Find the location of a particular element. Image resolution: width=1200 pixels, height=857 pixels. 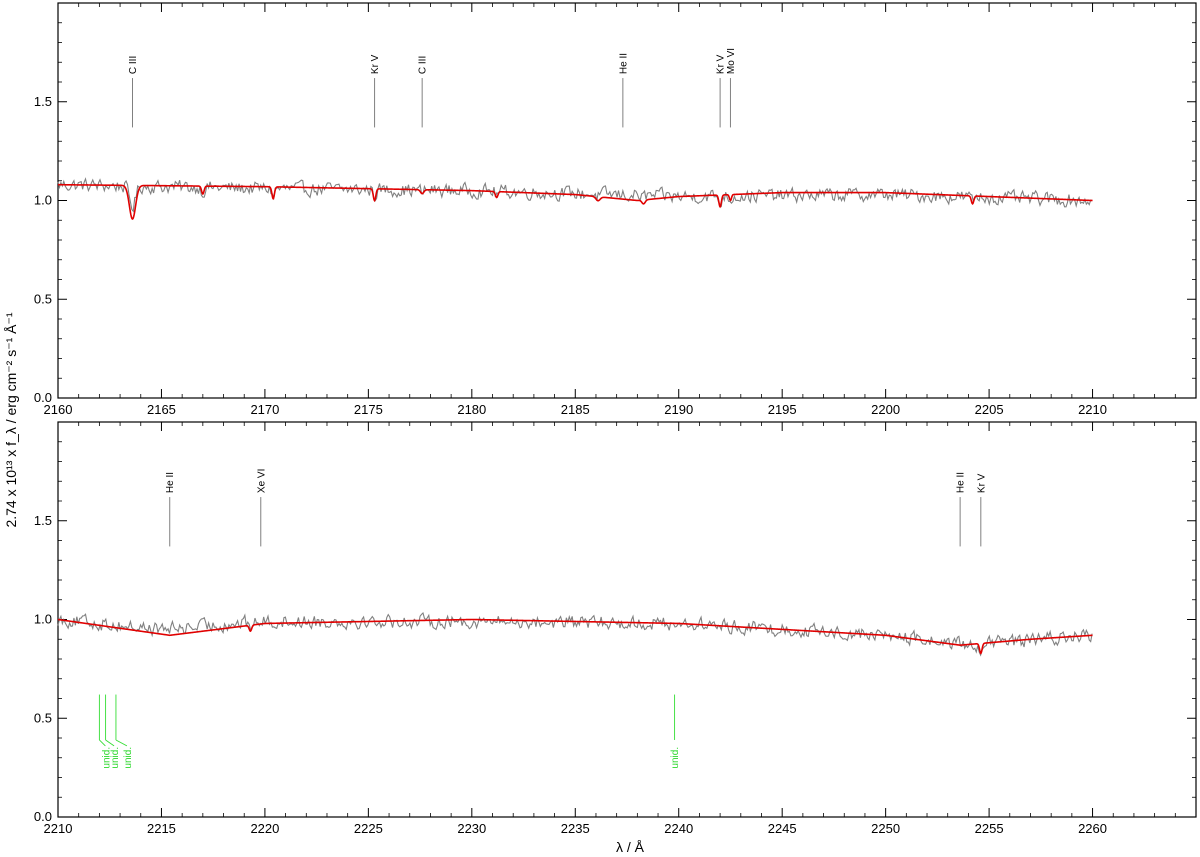

x-tick-label: 2245 is located at coordinates (782, 828).